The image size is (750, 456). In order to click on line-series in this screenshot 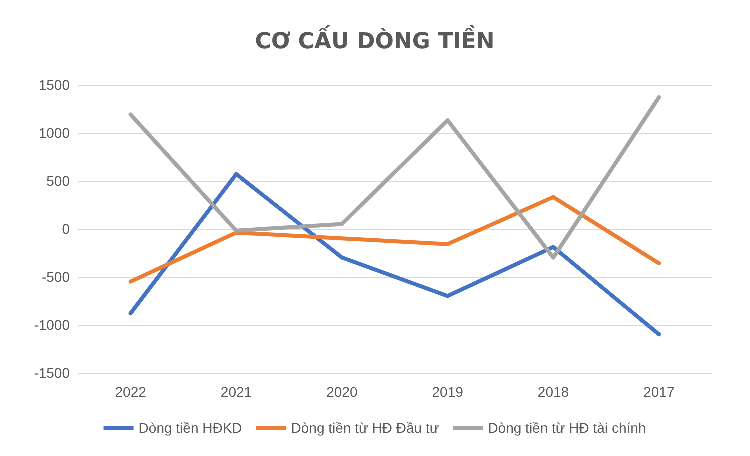, I will do `click(395, 239)`.